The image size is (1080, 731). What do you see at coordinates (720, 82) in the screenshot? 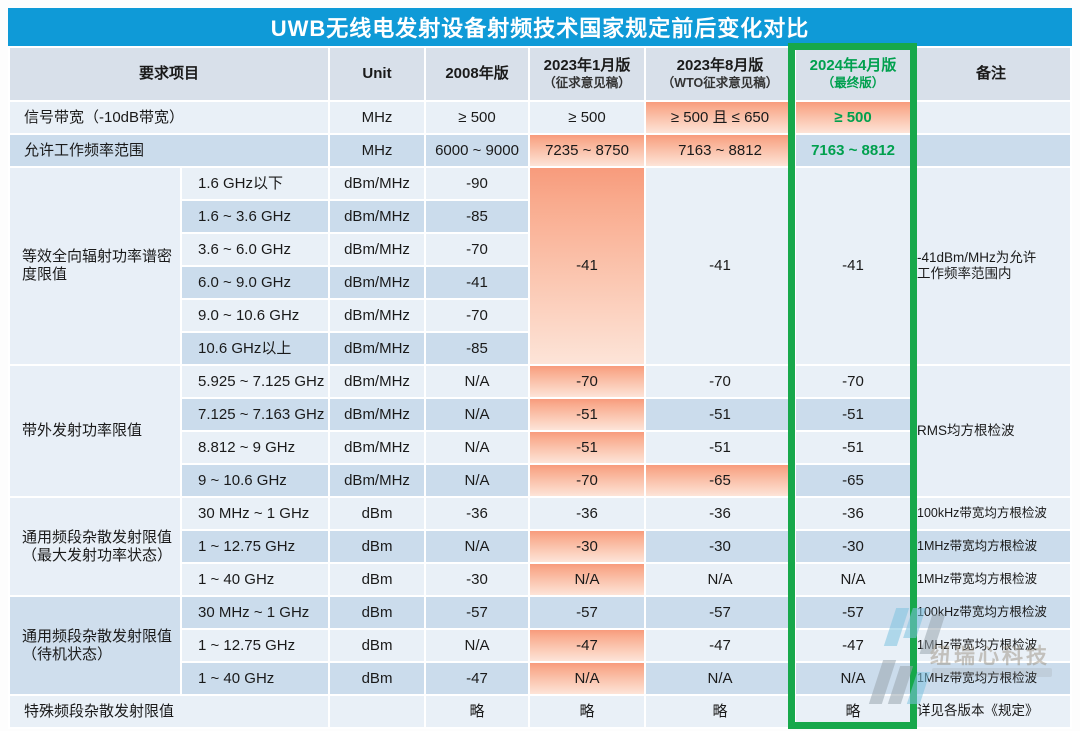
I see `col-header-2023aug-subtitle: （WTO征求意见稿）` at bounding box center [720, 82].